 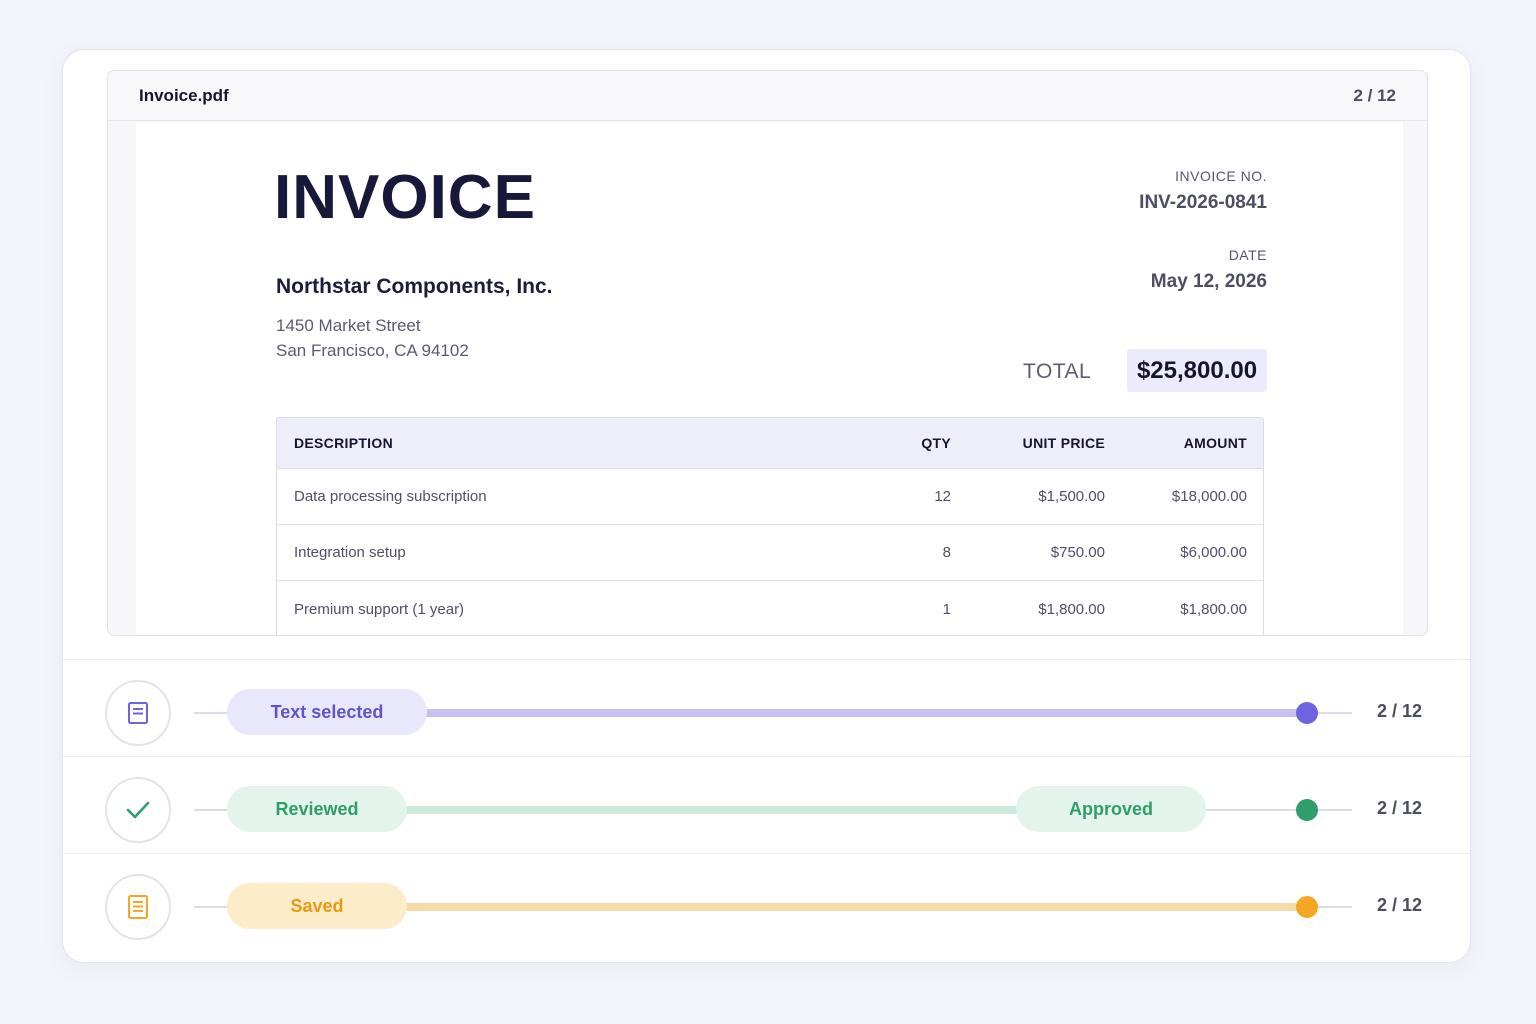 What do you see at coordinates (894, 553) in the screenshot?
I see `cell-qty: 8` at bounding box center [894, 553].